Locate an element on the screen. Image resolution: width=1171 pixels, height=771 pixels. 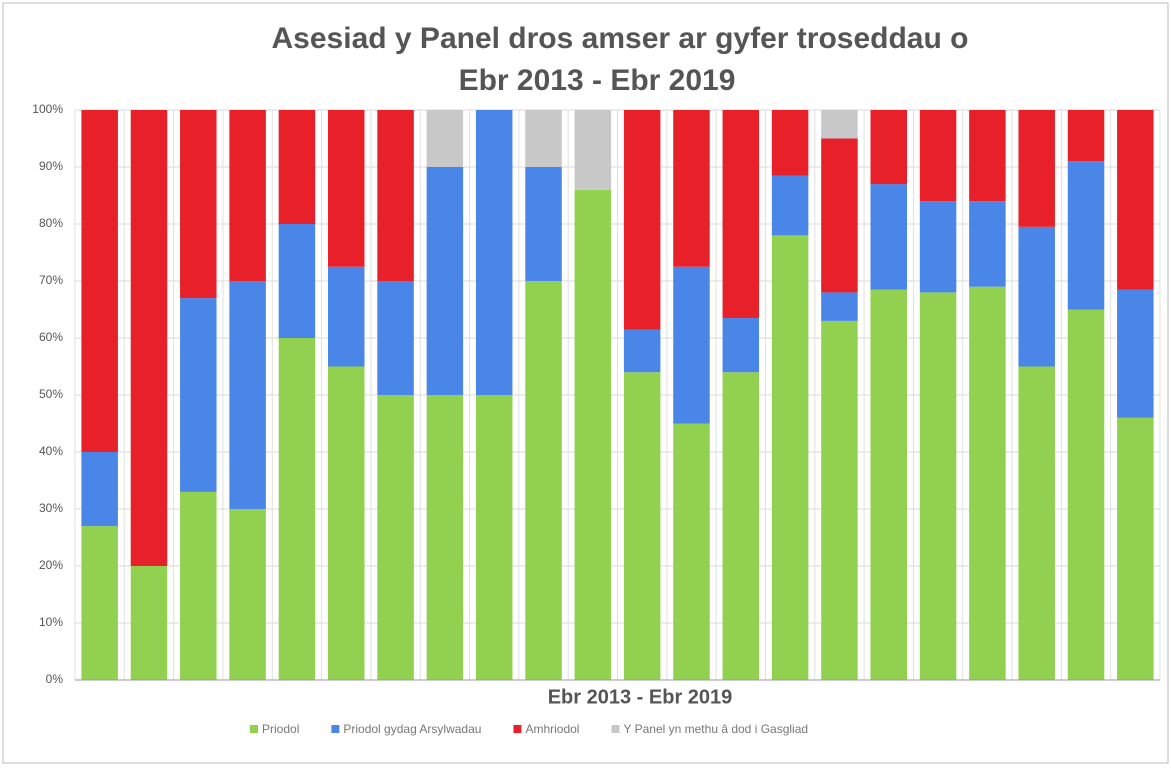
legend-label: Y Panel yn methu â dod i Gasgliad is located at coordinates (715, 729).